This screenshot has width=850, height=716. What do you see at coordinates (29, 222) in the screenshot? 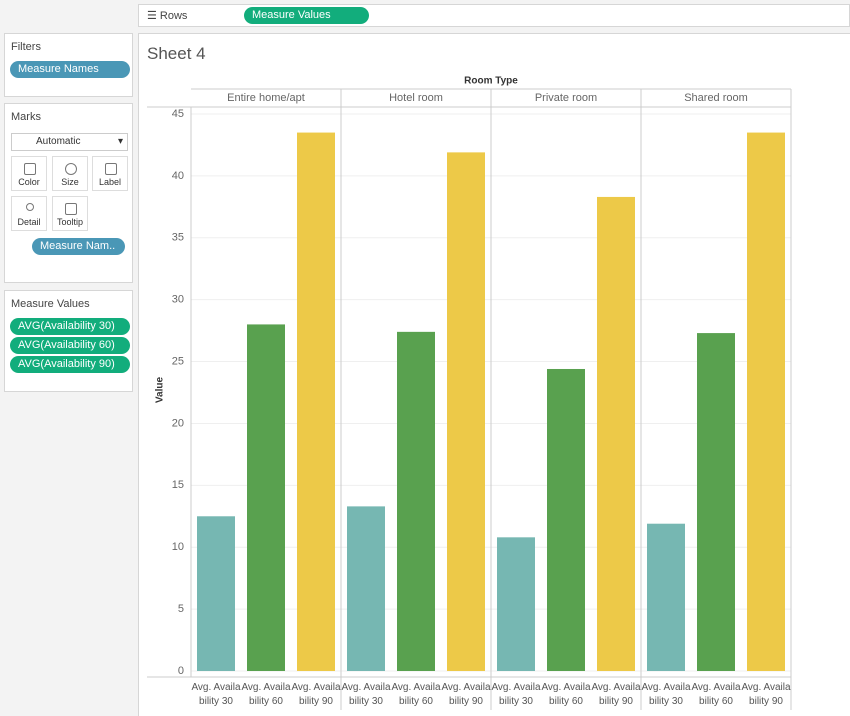
I see `button-label: Detail` at bounding box center [29, 222].